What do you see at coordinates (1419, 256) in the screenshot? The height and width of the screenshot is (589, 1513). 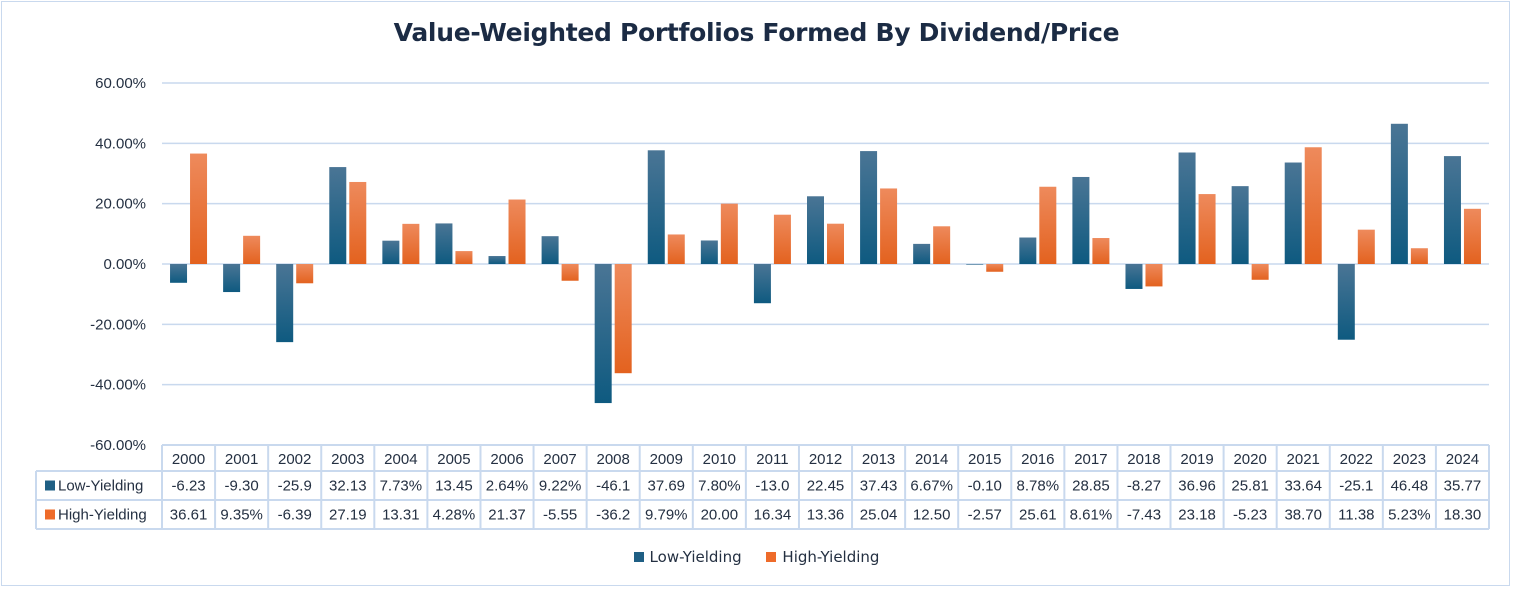 I see `bar-high-yielding-2023` at bounding box center [1419, 256].